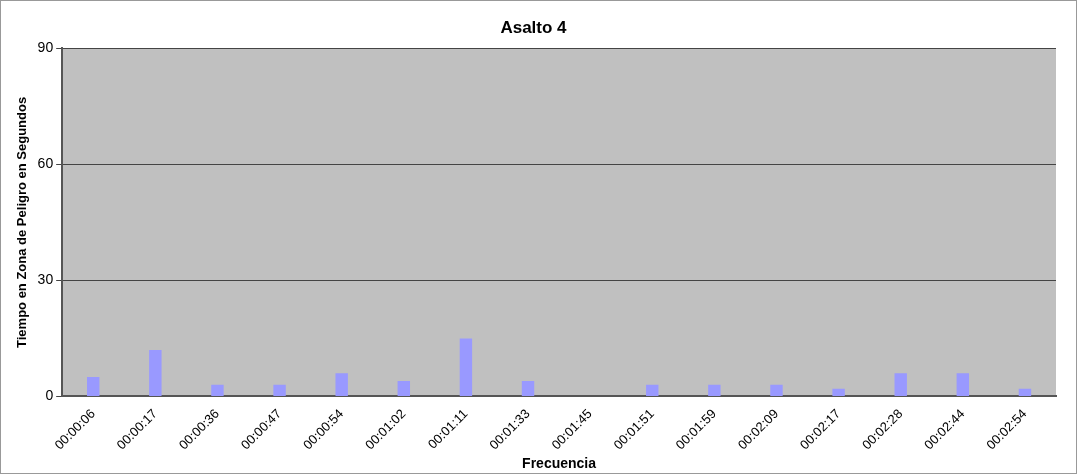 This screenshot has width=1077, height=474. Describe the element at coordinates (45, 47) in the screenshot. I see `y-tick-label: 90` at that location.